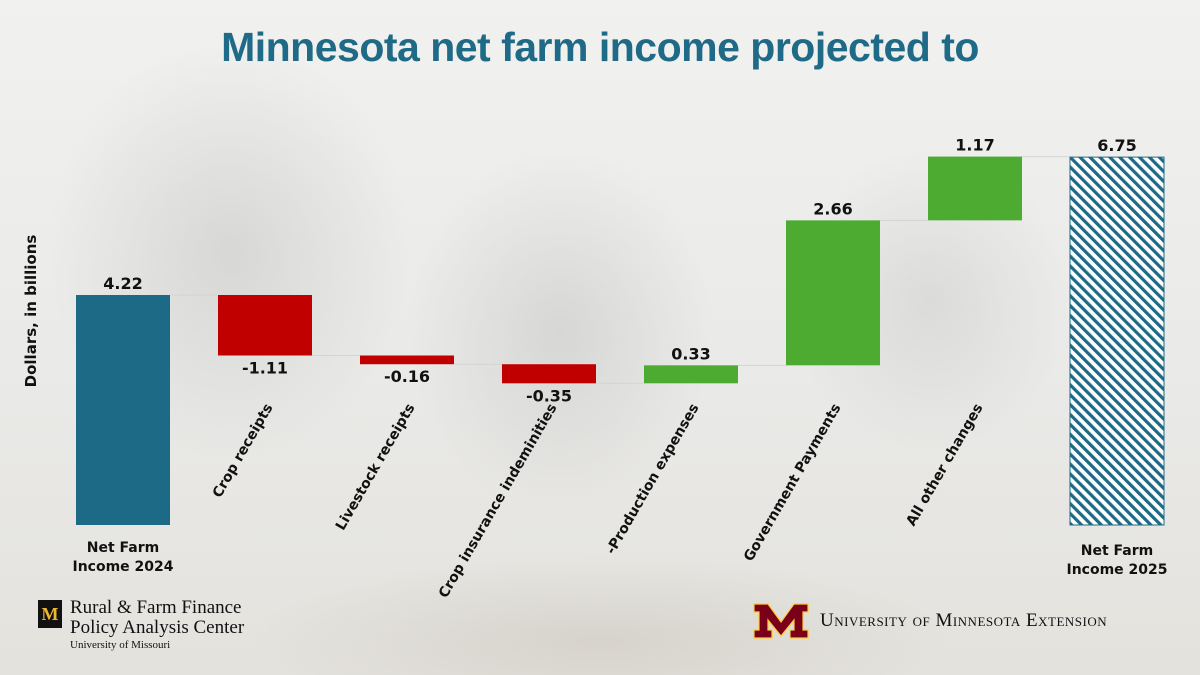 This screenshot has height=675, width=1200. I want to click on bar-crop-receipts, so click(265, 325).